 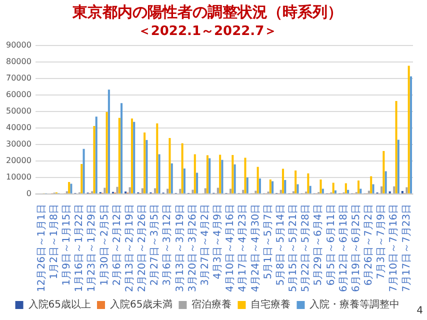 What do you see at coordinates (294, 248) in the screenshot?
I see `x-tick-label: 5月15日～5月21日` at bounding box center [294, 248].